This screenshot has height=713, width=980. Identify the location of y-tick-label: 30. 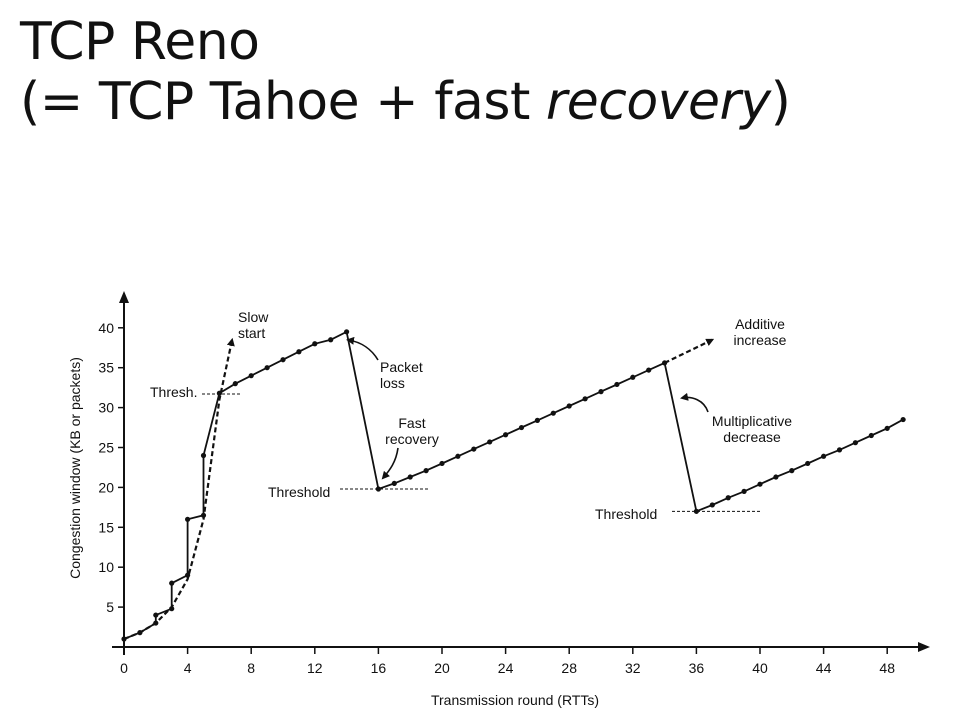
(106, 408).